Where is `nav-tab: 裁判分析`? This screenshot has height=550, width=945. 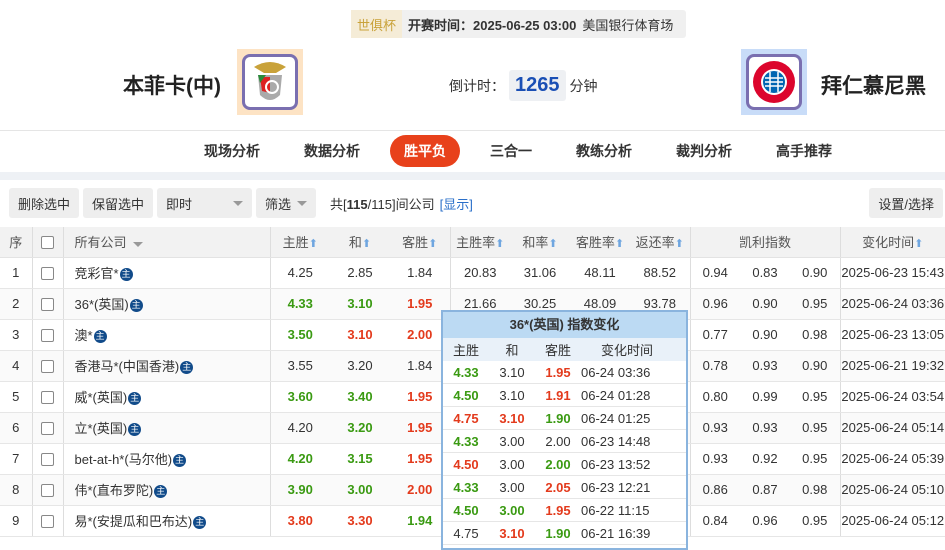 nav-tab: 裁判分析 is located at coordinates (704, 151).